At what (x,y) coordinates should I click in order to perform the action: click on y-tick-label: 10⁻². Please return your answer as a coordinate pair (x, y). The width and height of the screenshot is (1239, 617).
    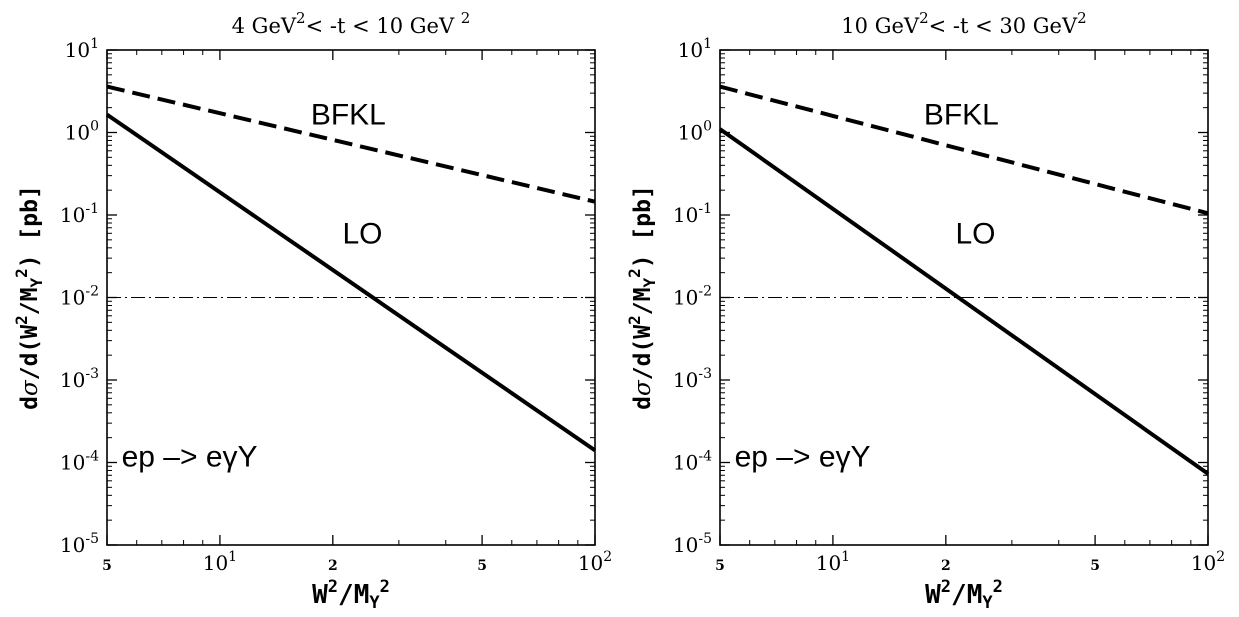
    Looking at the image, I should click on (692, 297).